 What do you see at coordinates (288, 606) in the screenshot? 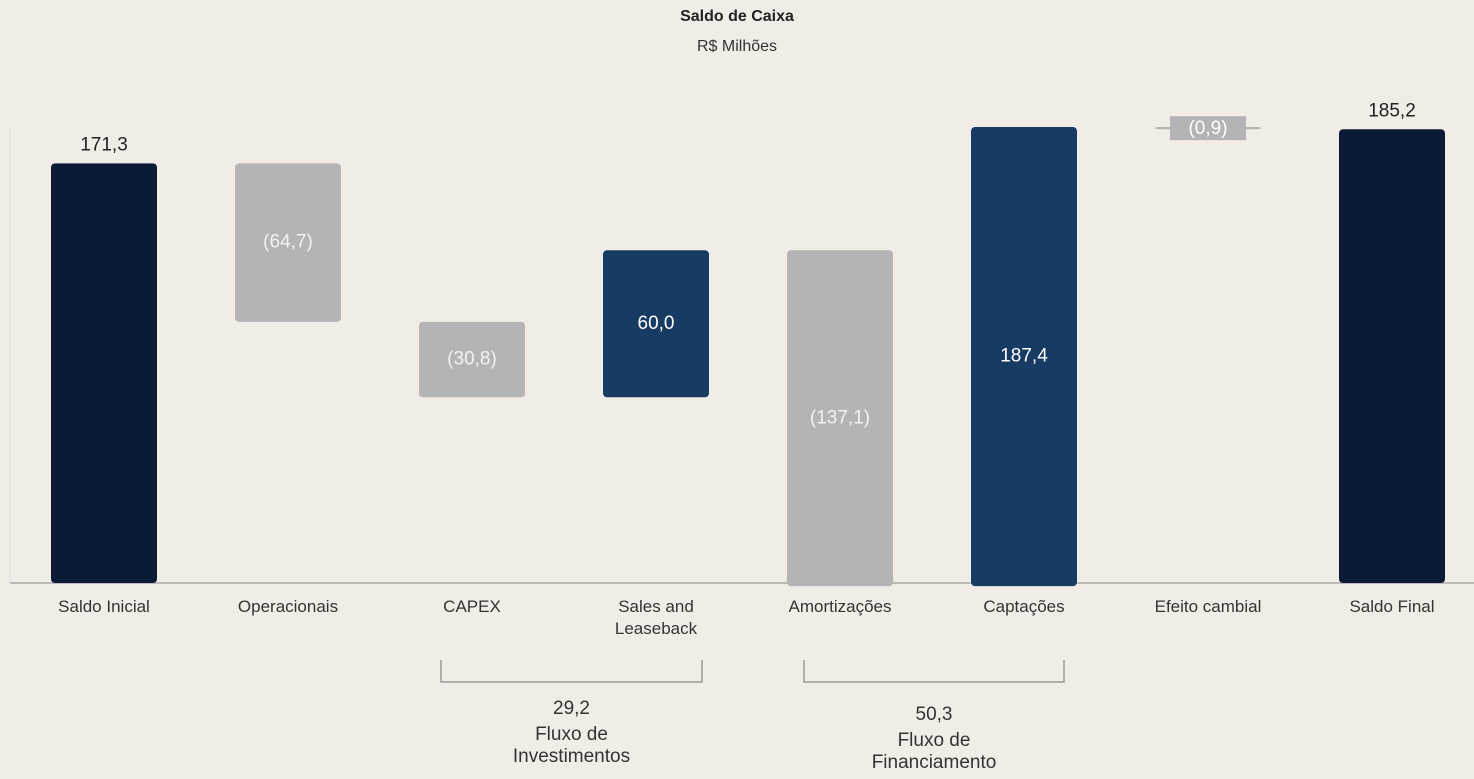
I see `x-tick-label: Operacionais` at bounding box center [288, 606].